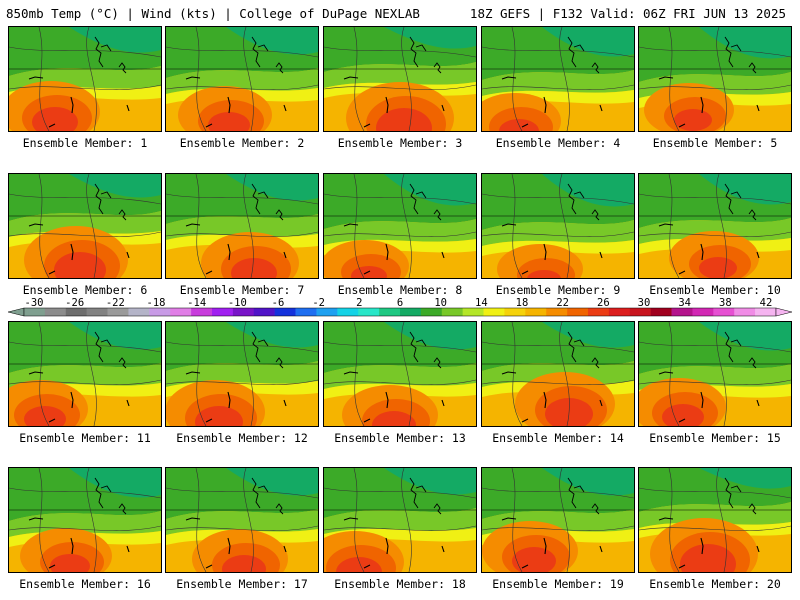  Describe the element at coordinates (85, 584) in the screenshot. I see `ensemble-member-16-label: Ensemble Member: 16` at that location.